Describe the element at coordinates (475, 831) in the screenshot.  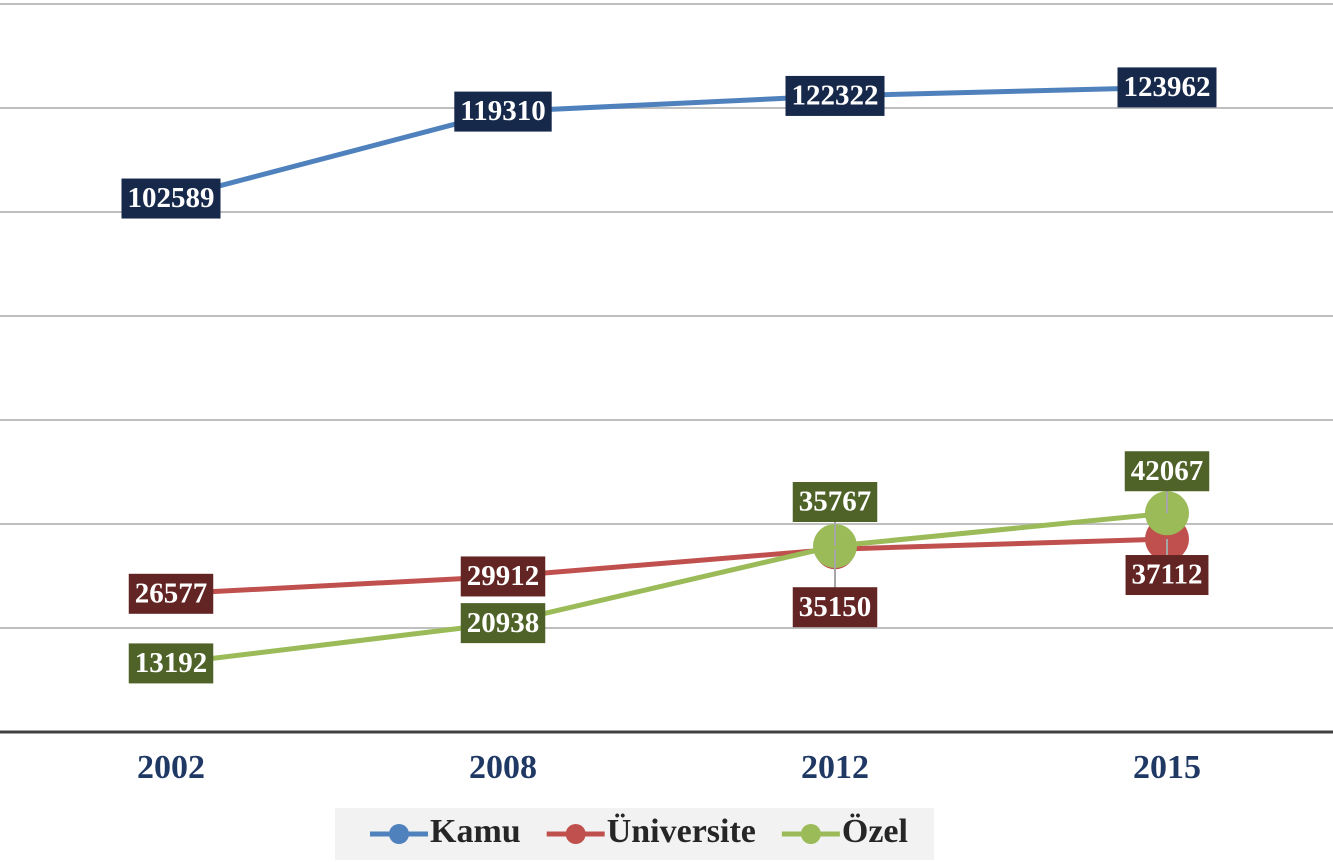
I see `legend-label: Kamu` at that location.